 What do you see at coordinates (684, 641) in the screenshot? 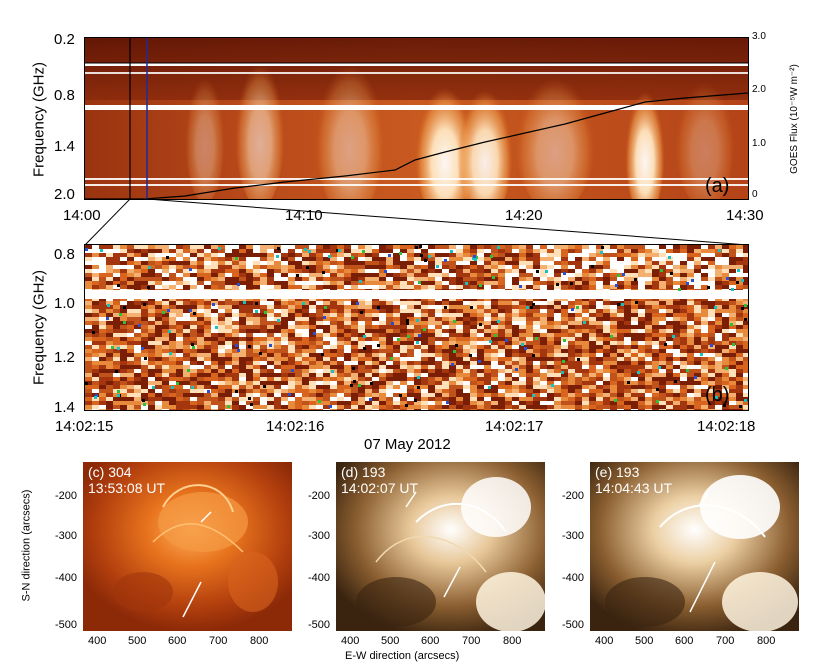
I see `img-e-xtick-2: 600` at bounding box center [684, 641].